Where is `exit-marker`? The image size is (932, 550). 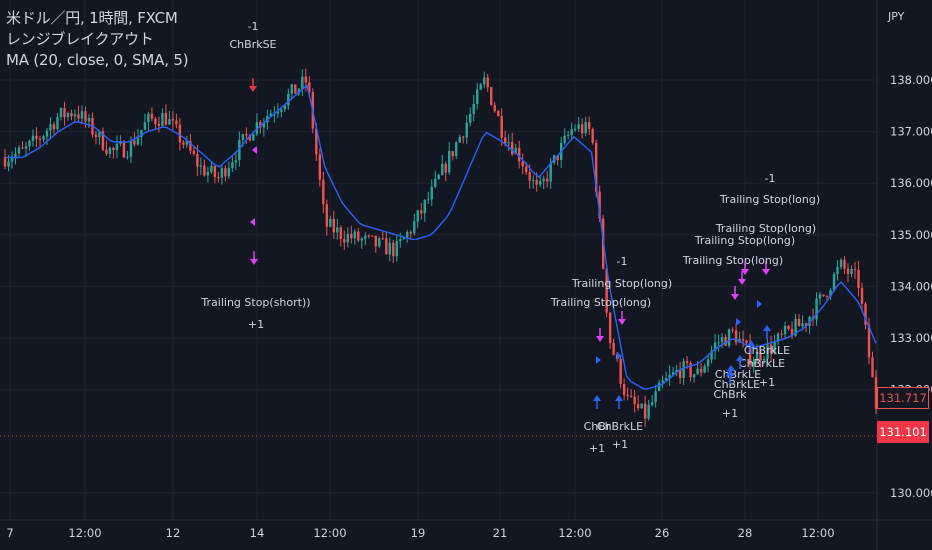 exit-marker is located at coordinates (254, 150).